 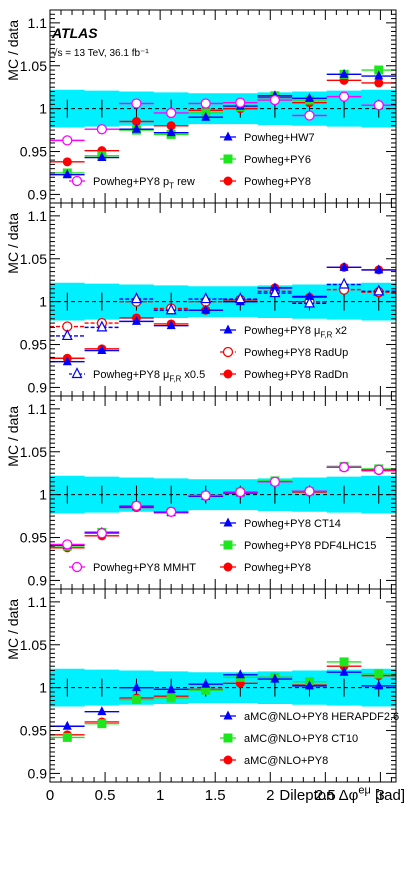 I want to click on legend-label: Powheg+PY8 μF,R x0.5, so click(x=149, y=376).